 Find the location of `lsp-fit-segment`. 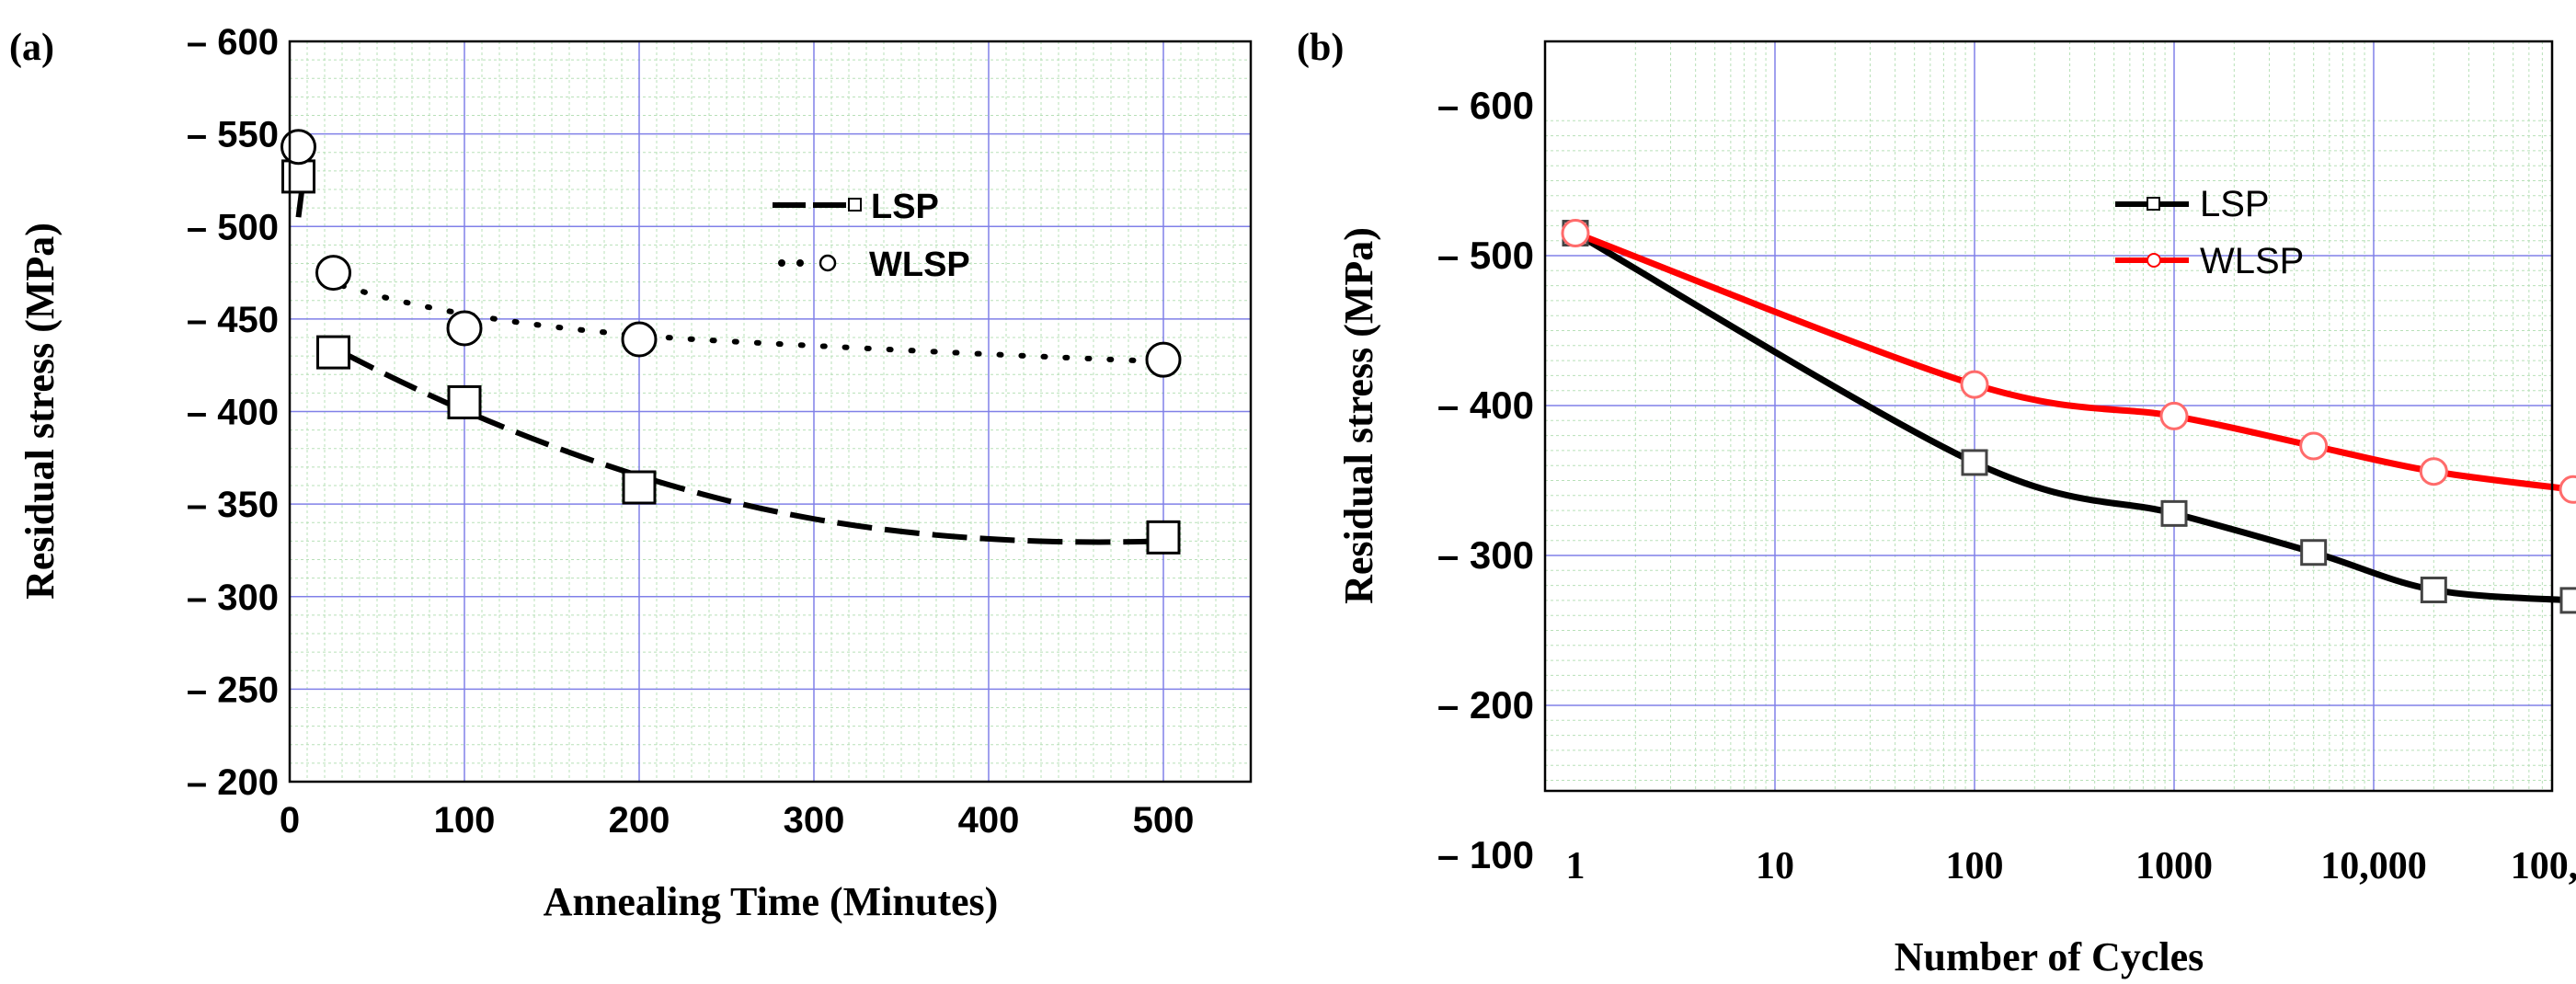

lsp-fit-segment is located at coordinates (300, 203).